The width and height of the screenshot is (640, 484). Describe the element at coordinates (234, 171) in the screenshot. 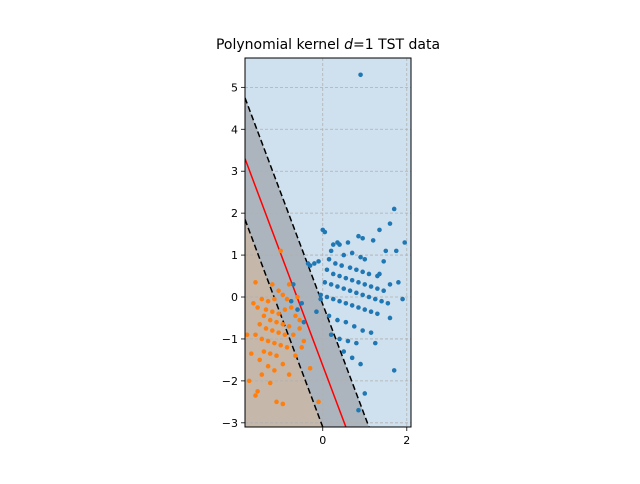

I see `y-tick-label: 3` at that location.